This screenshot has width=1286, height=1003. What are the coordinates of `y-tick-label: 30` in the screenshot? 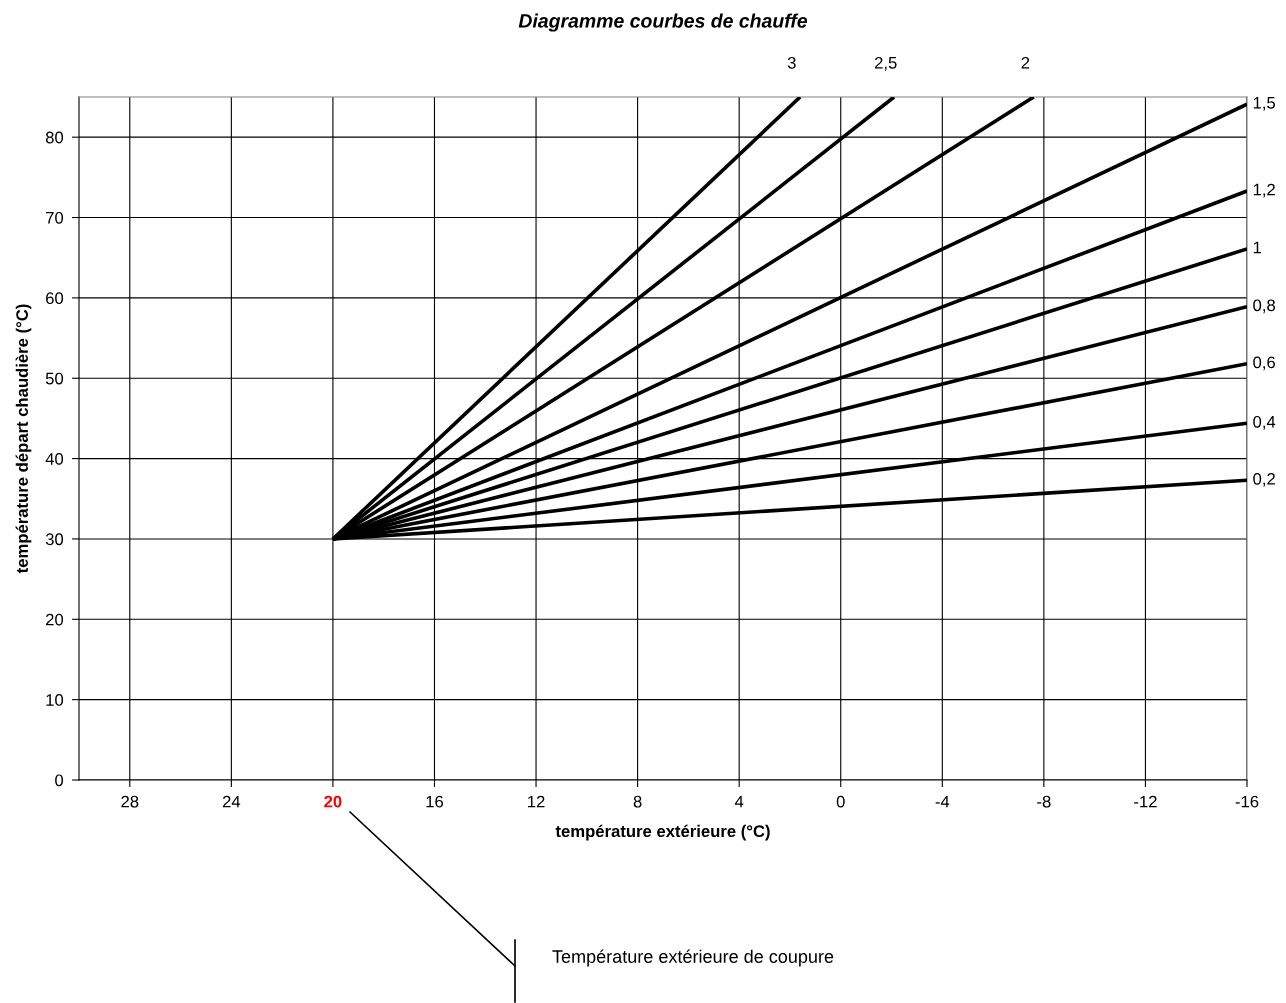 It's located at (54, 539).